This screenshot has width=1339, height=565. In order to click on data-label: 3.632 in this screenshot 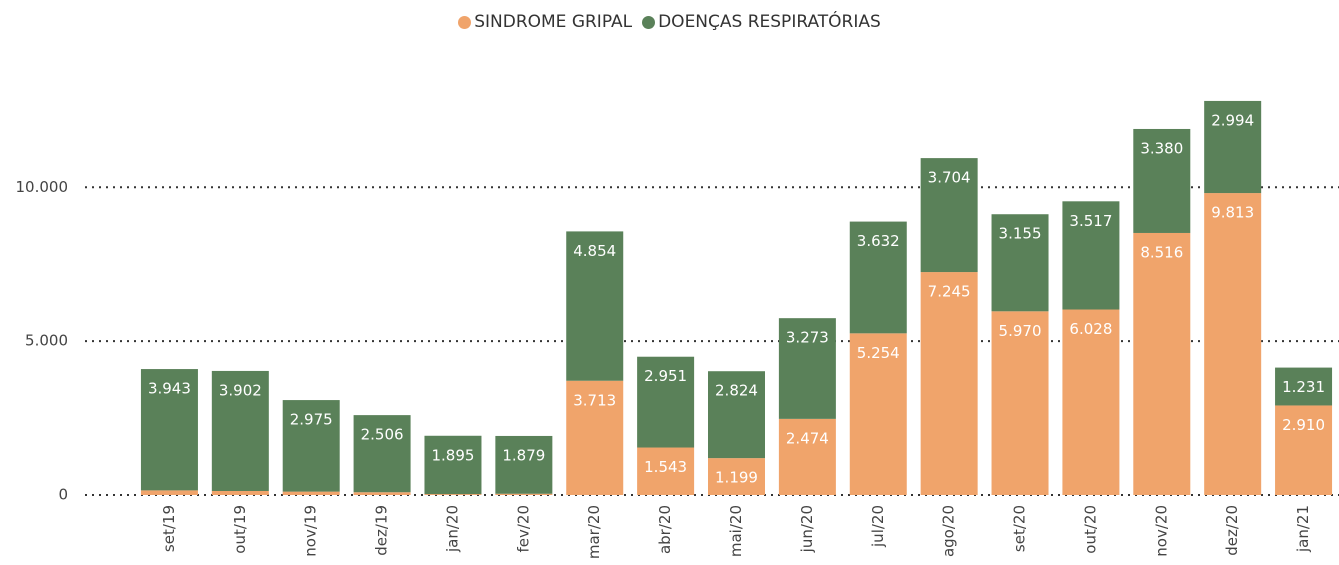, I will do `click(878, 241)`.